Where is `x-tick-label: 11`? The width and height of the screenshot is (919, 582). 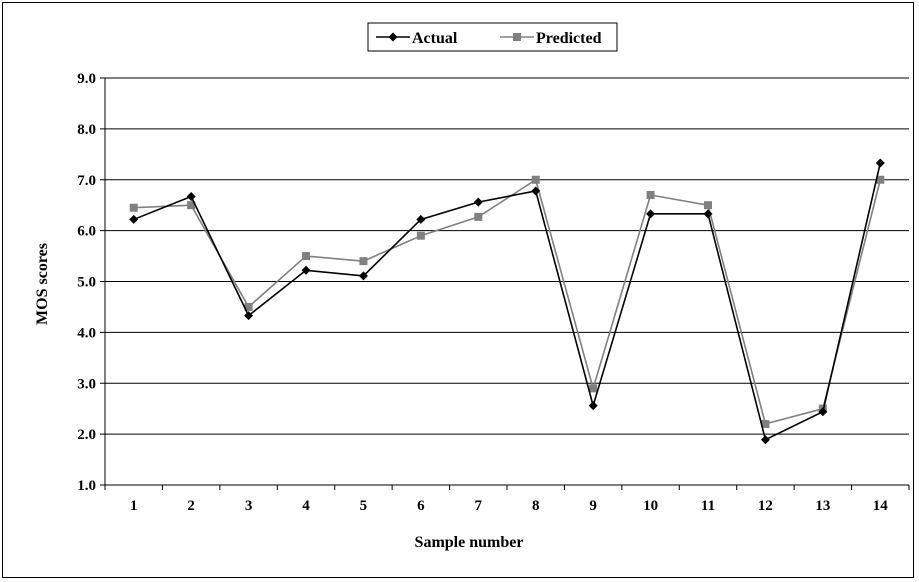 x-tick-label: 11 is located at coordinates (708, 506).